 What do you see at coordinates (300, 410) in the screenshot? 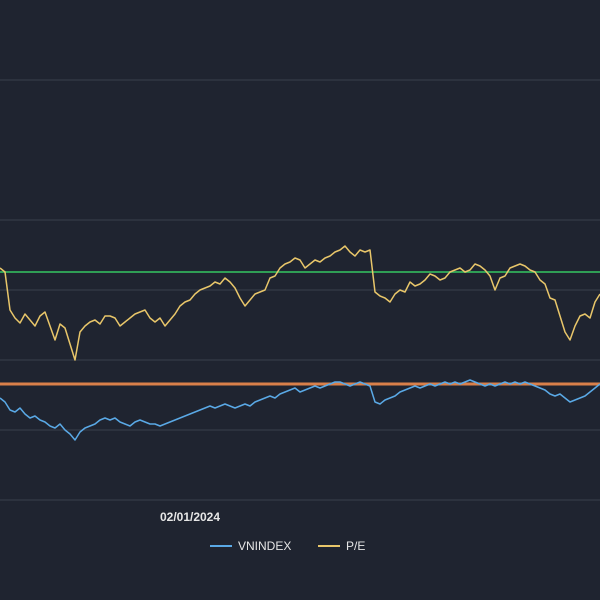
I see `vnindex-series-line` at bounding box center [300, 410].